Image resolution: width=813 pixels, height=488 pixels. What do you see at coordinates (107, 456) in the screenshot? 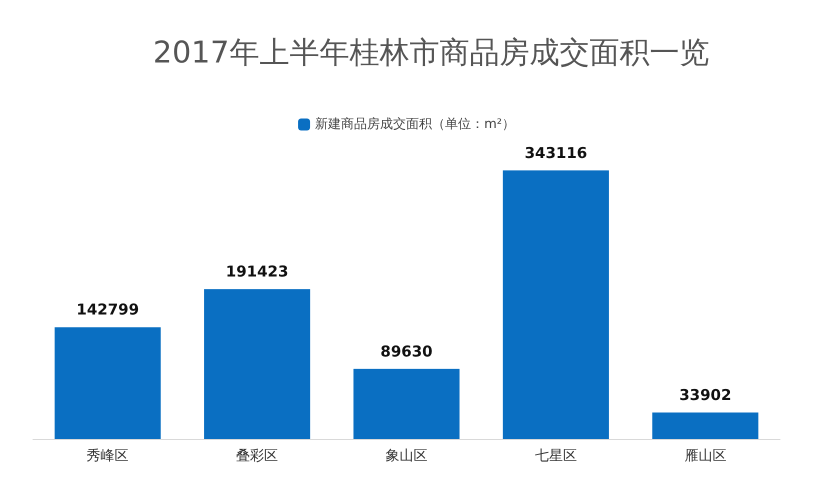
I see `x-tick-label: 秀峰区` at bounding box center [107, 456].